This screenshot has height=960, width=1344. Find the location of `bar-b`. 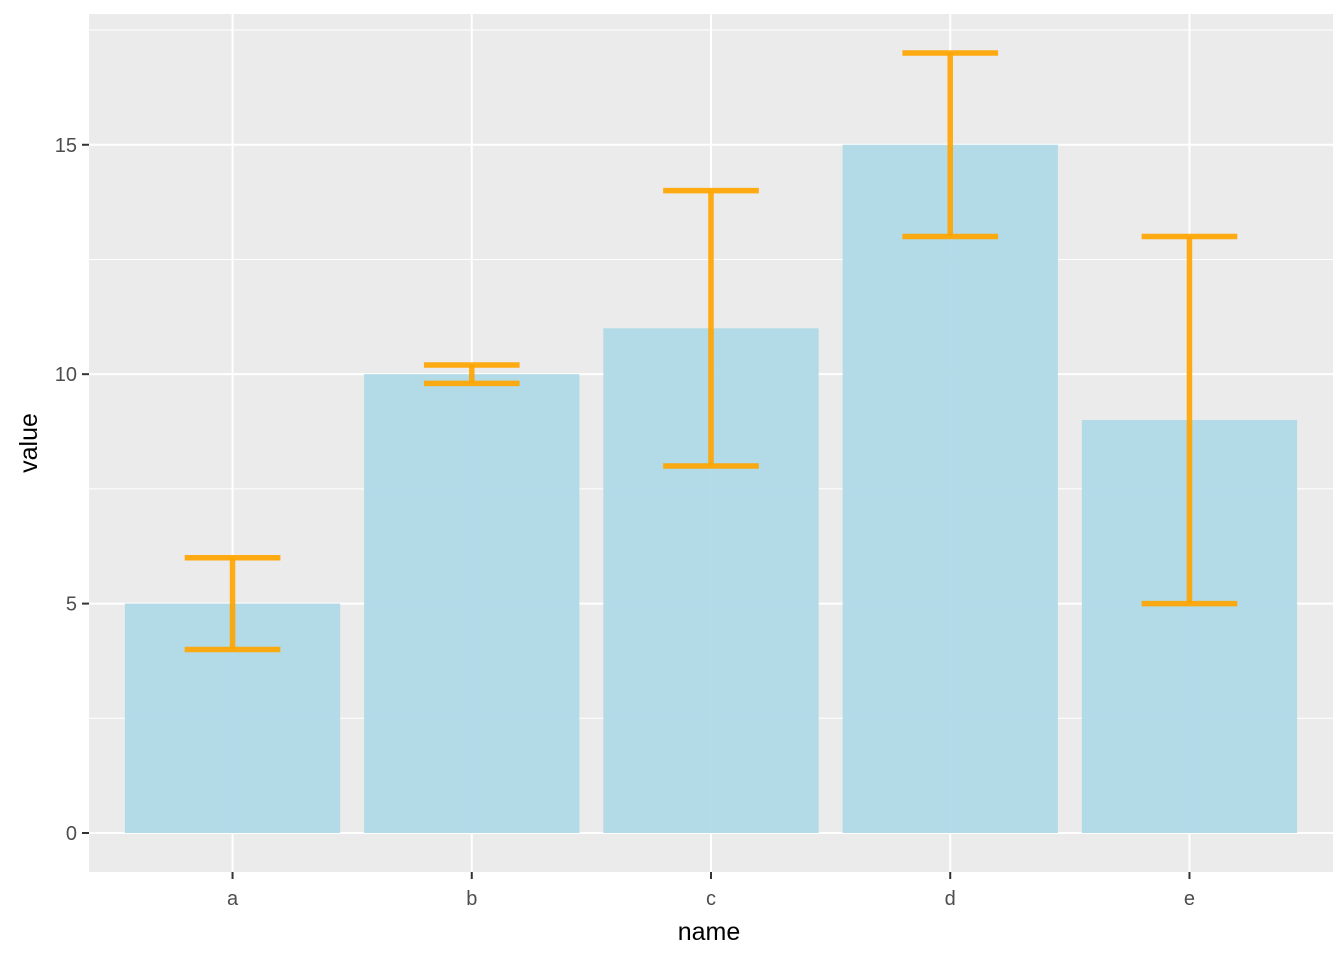

bar-b is located at coordinates (472, 603).